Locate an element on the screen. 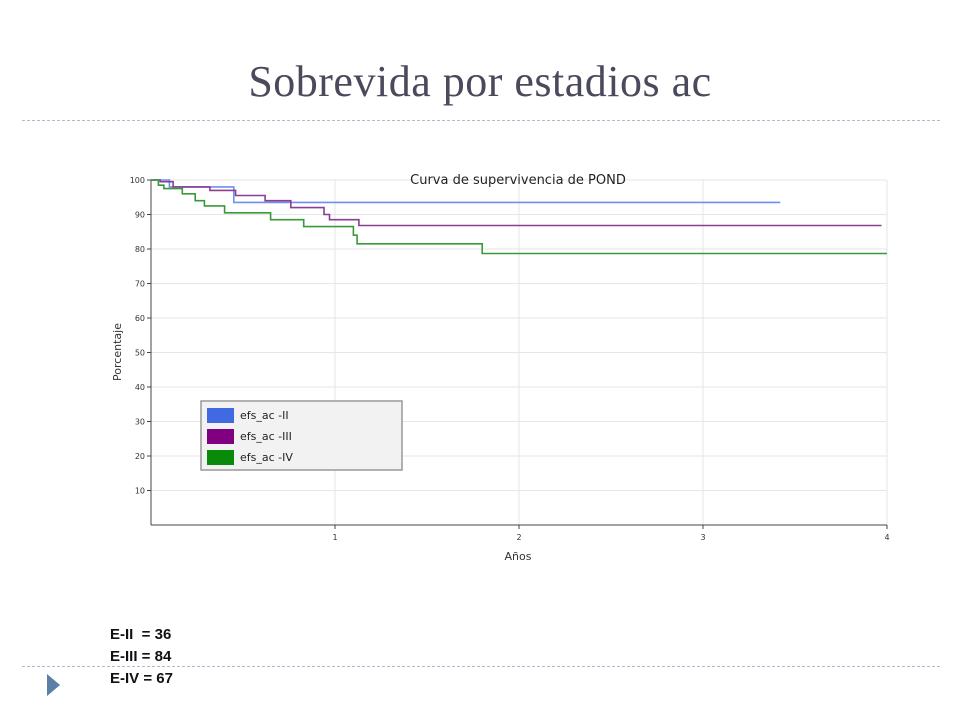  series-lines is located at coordinates (519, 217).